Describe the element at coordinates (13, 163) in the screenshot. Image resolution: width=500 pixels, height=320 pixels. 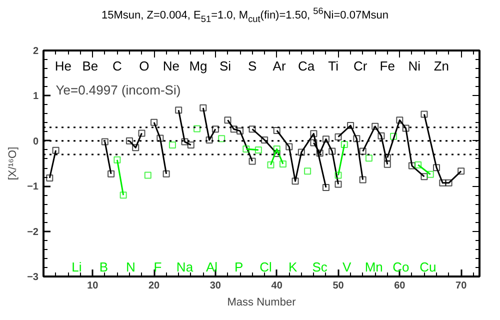
I see `y-axis-title: [X/¹⁶O]` at that location.